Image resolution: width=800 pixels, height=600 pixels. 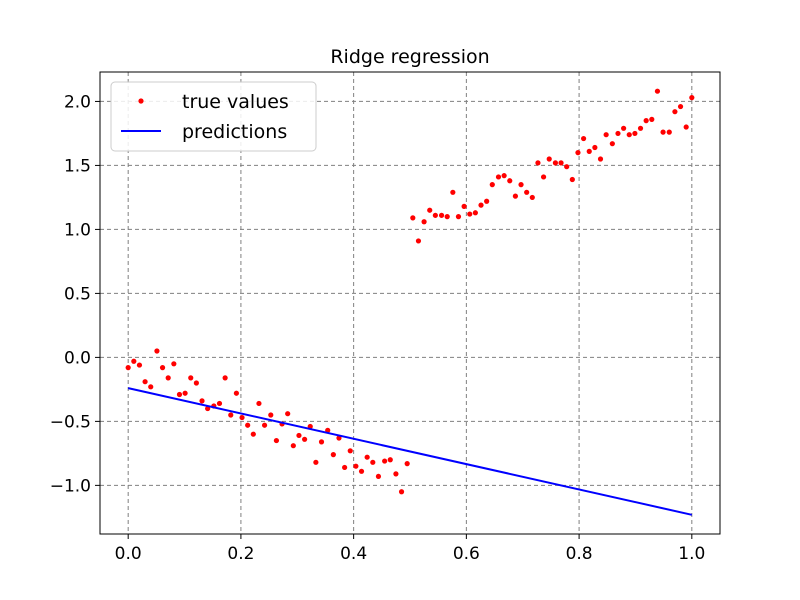 What do you see at coordinates (579, 554) in the screenshot?
I see `x-tick-label: 0.8` at bounding box center [579, 554].